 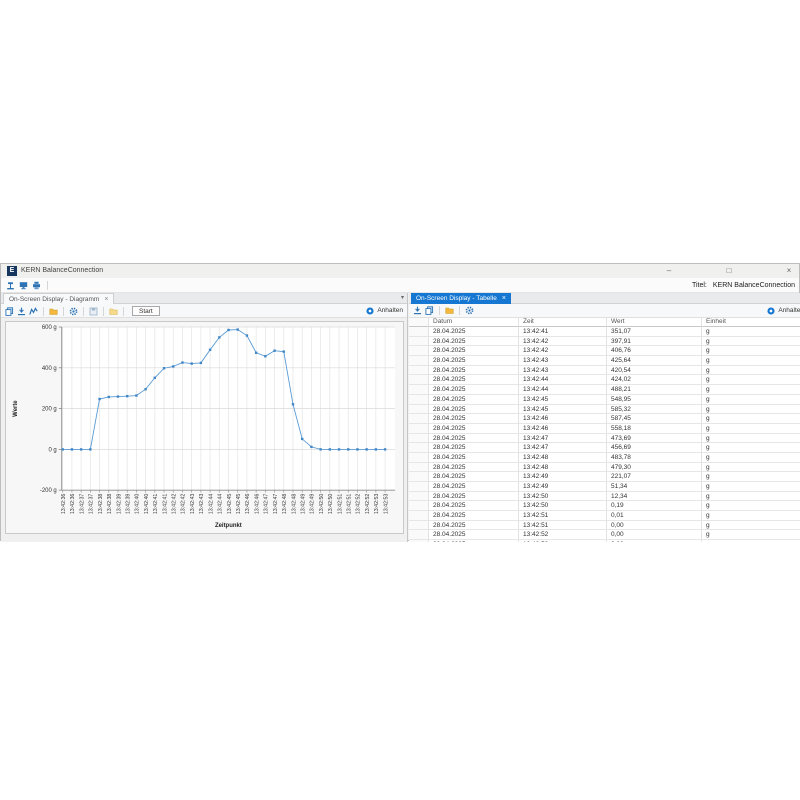 I want to click on close-button: ×, so click(x=789, y=270).